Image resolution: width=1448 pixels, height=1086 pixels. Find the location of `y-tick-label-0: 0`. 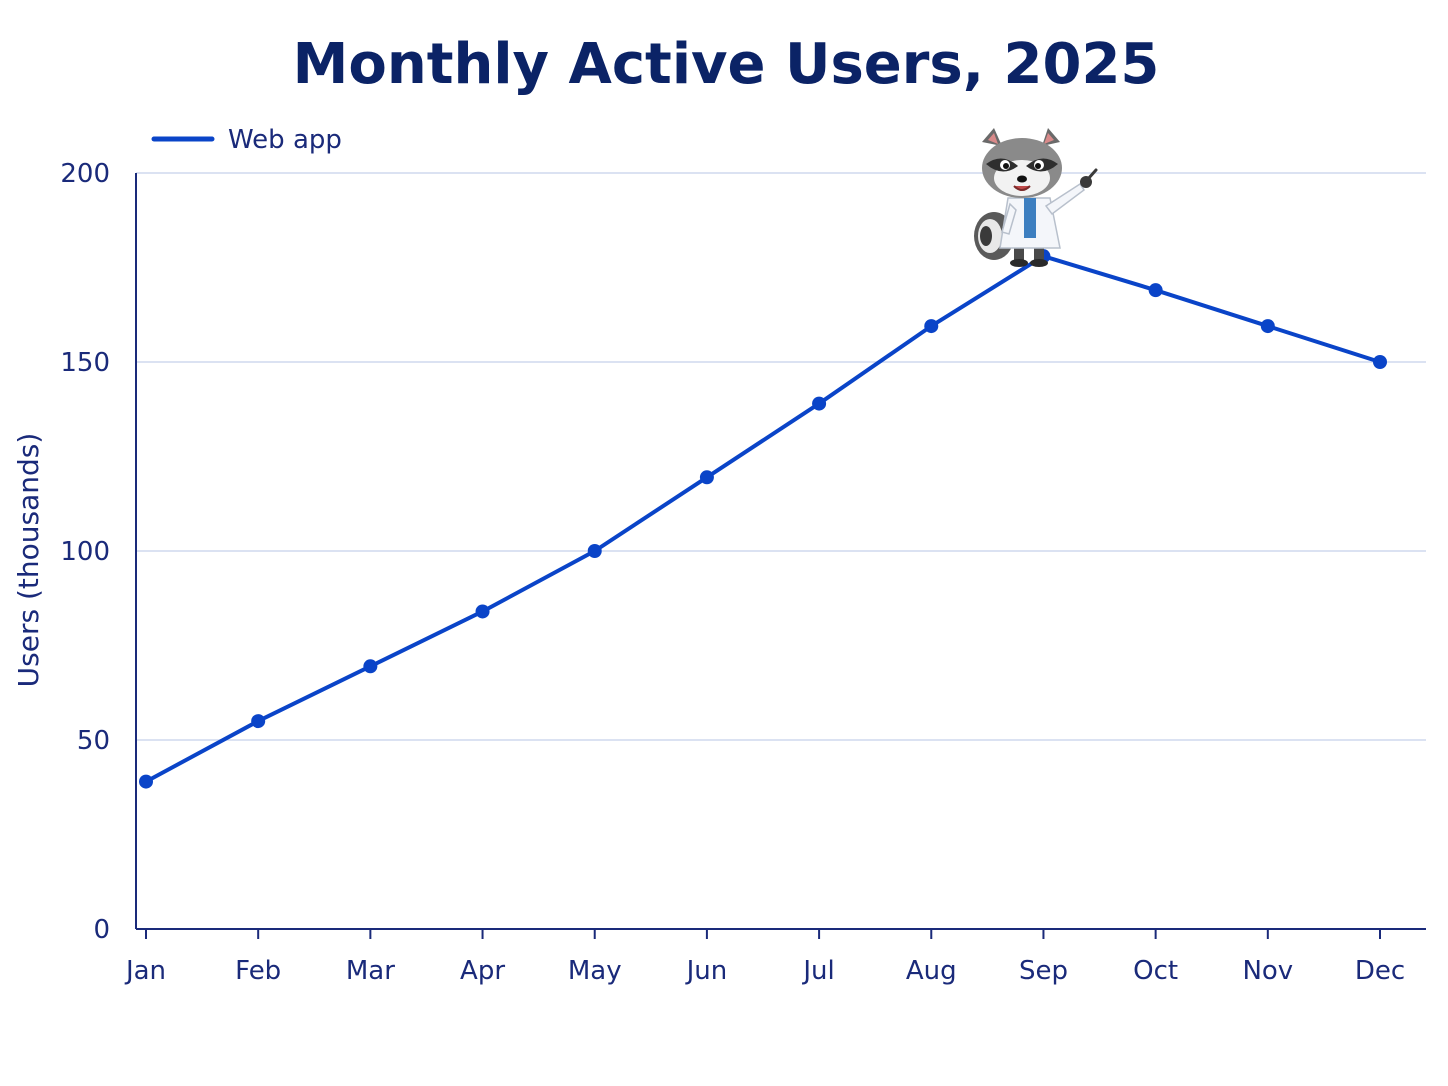

y-tick-label-0: 0 is located at coordinates (101, 930).